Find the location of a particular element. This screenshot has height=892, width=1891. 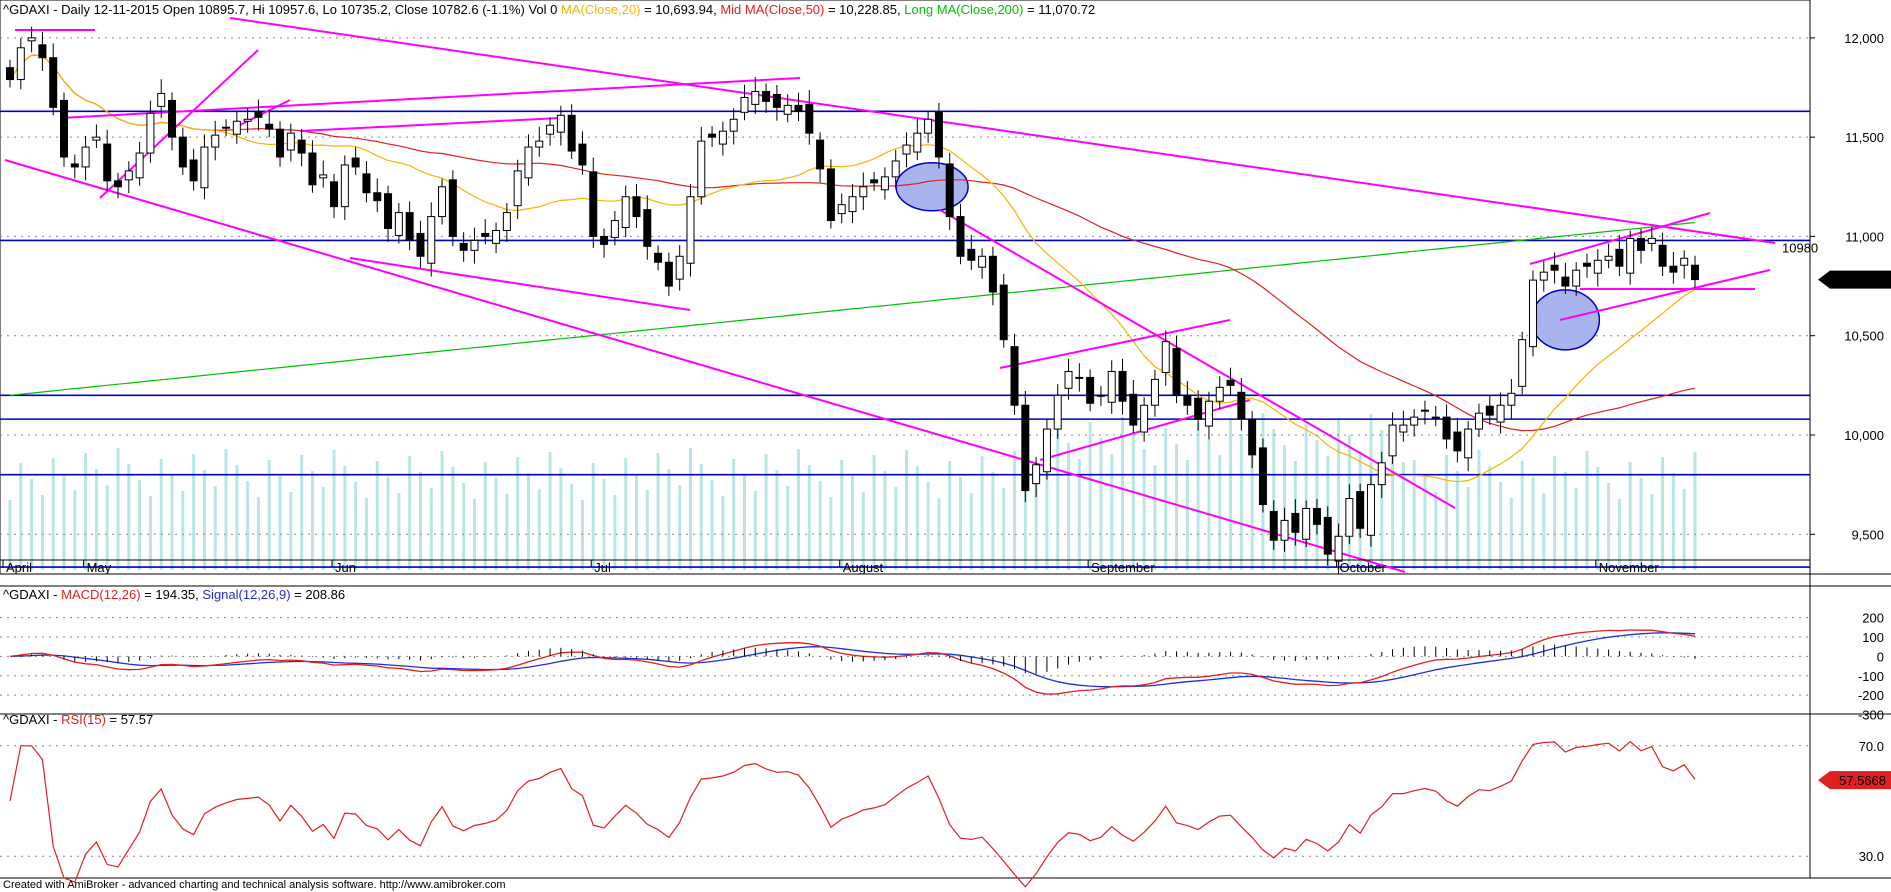

month-label-august: August is located at coordinates (863, 567).